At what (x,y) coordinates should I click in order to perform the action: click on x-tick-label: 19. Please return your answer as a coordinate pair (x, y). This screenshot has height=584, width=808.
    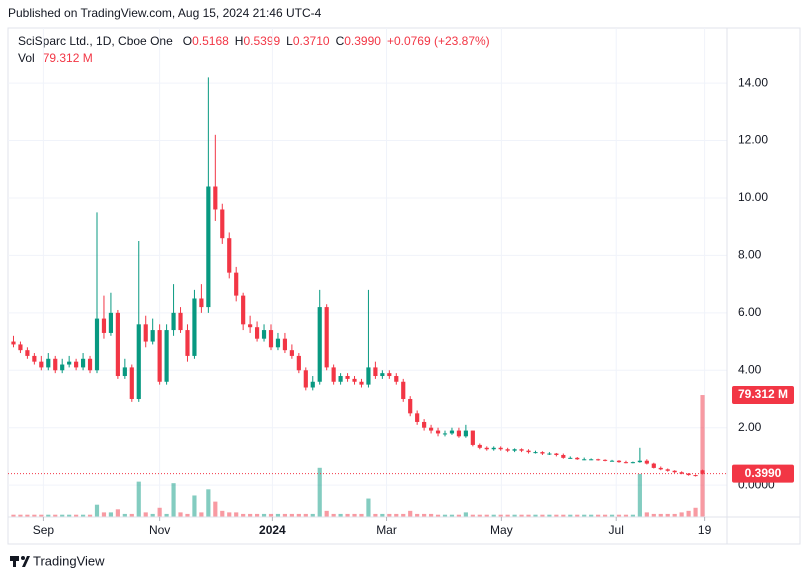
    Looking at the image, I should click on (705, 530).